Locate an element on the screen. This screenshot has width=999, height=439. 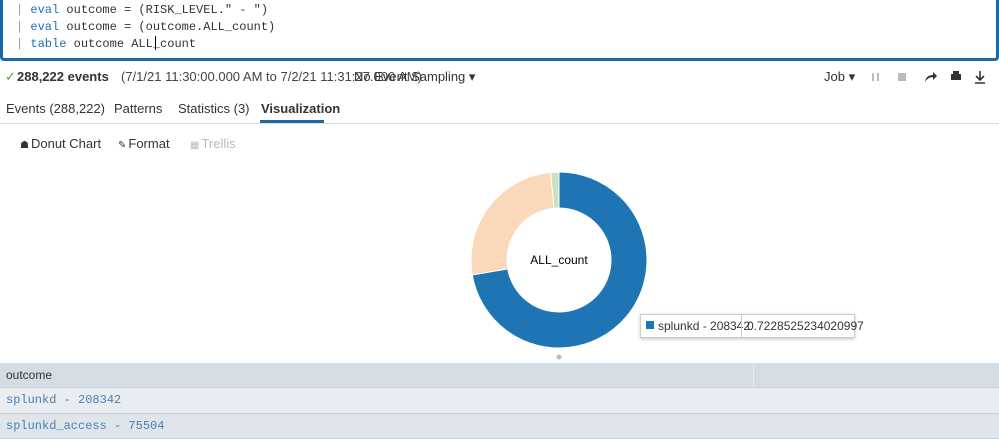
toolbar-button: ✎Format is located at coordinates (144, 143).